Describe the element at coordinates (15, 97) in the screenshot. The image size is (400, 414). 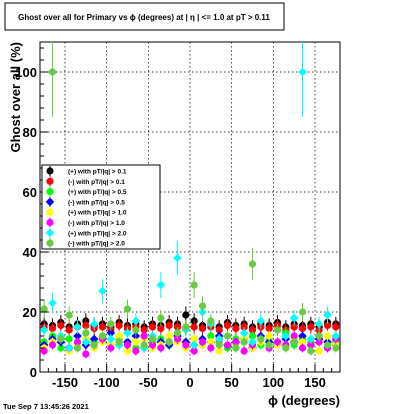
I see `y-axis-label: Ghost over all (%)` at that location.